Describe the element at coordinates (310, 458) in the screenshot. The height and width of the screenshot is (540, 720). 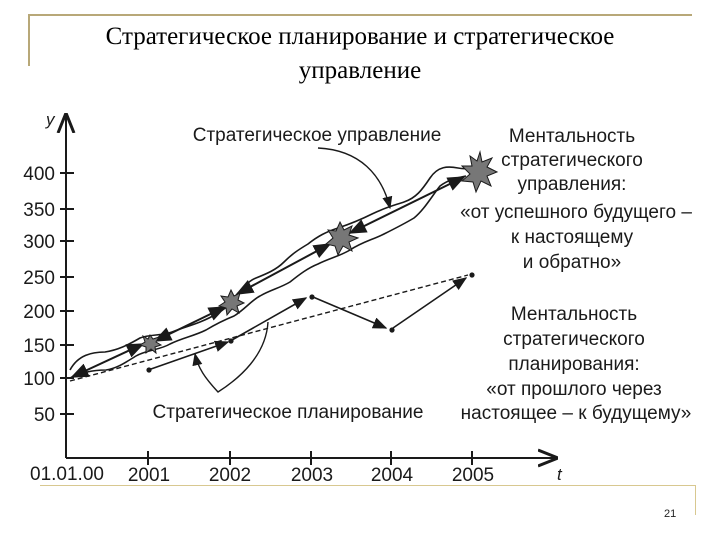
I see `x-ticks` at that location.